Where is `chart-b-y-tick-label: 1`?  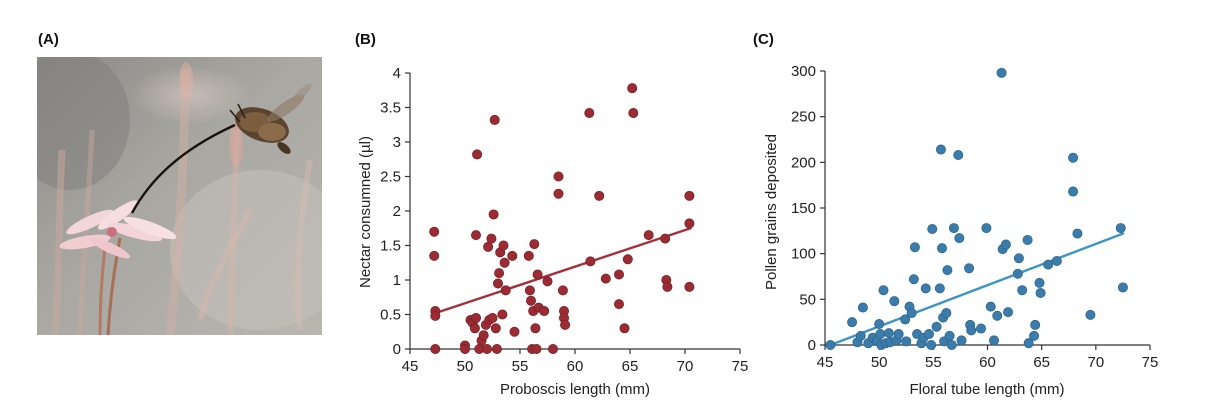
chart-b-y-tick-label: 1 is located at coordinates (397, 280).